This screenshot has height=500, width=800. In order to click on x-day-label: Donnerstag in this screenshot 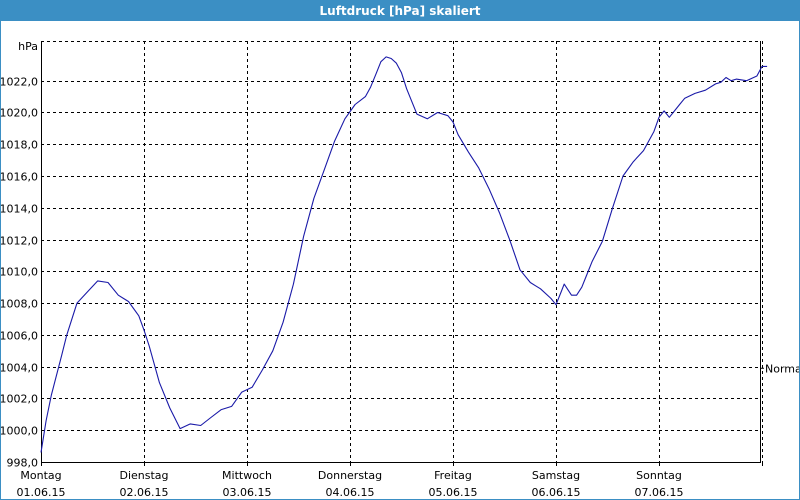, I will do `click(350, 475)`.